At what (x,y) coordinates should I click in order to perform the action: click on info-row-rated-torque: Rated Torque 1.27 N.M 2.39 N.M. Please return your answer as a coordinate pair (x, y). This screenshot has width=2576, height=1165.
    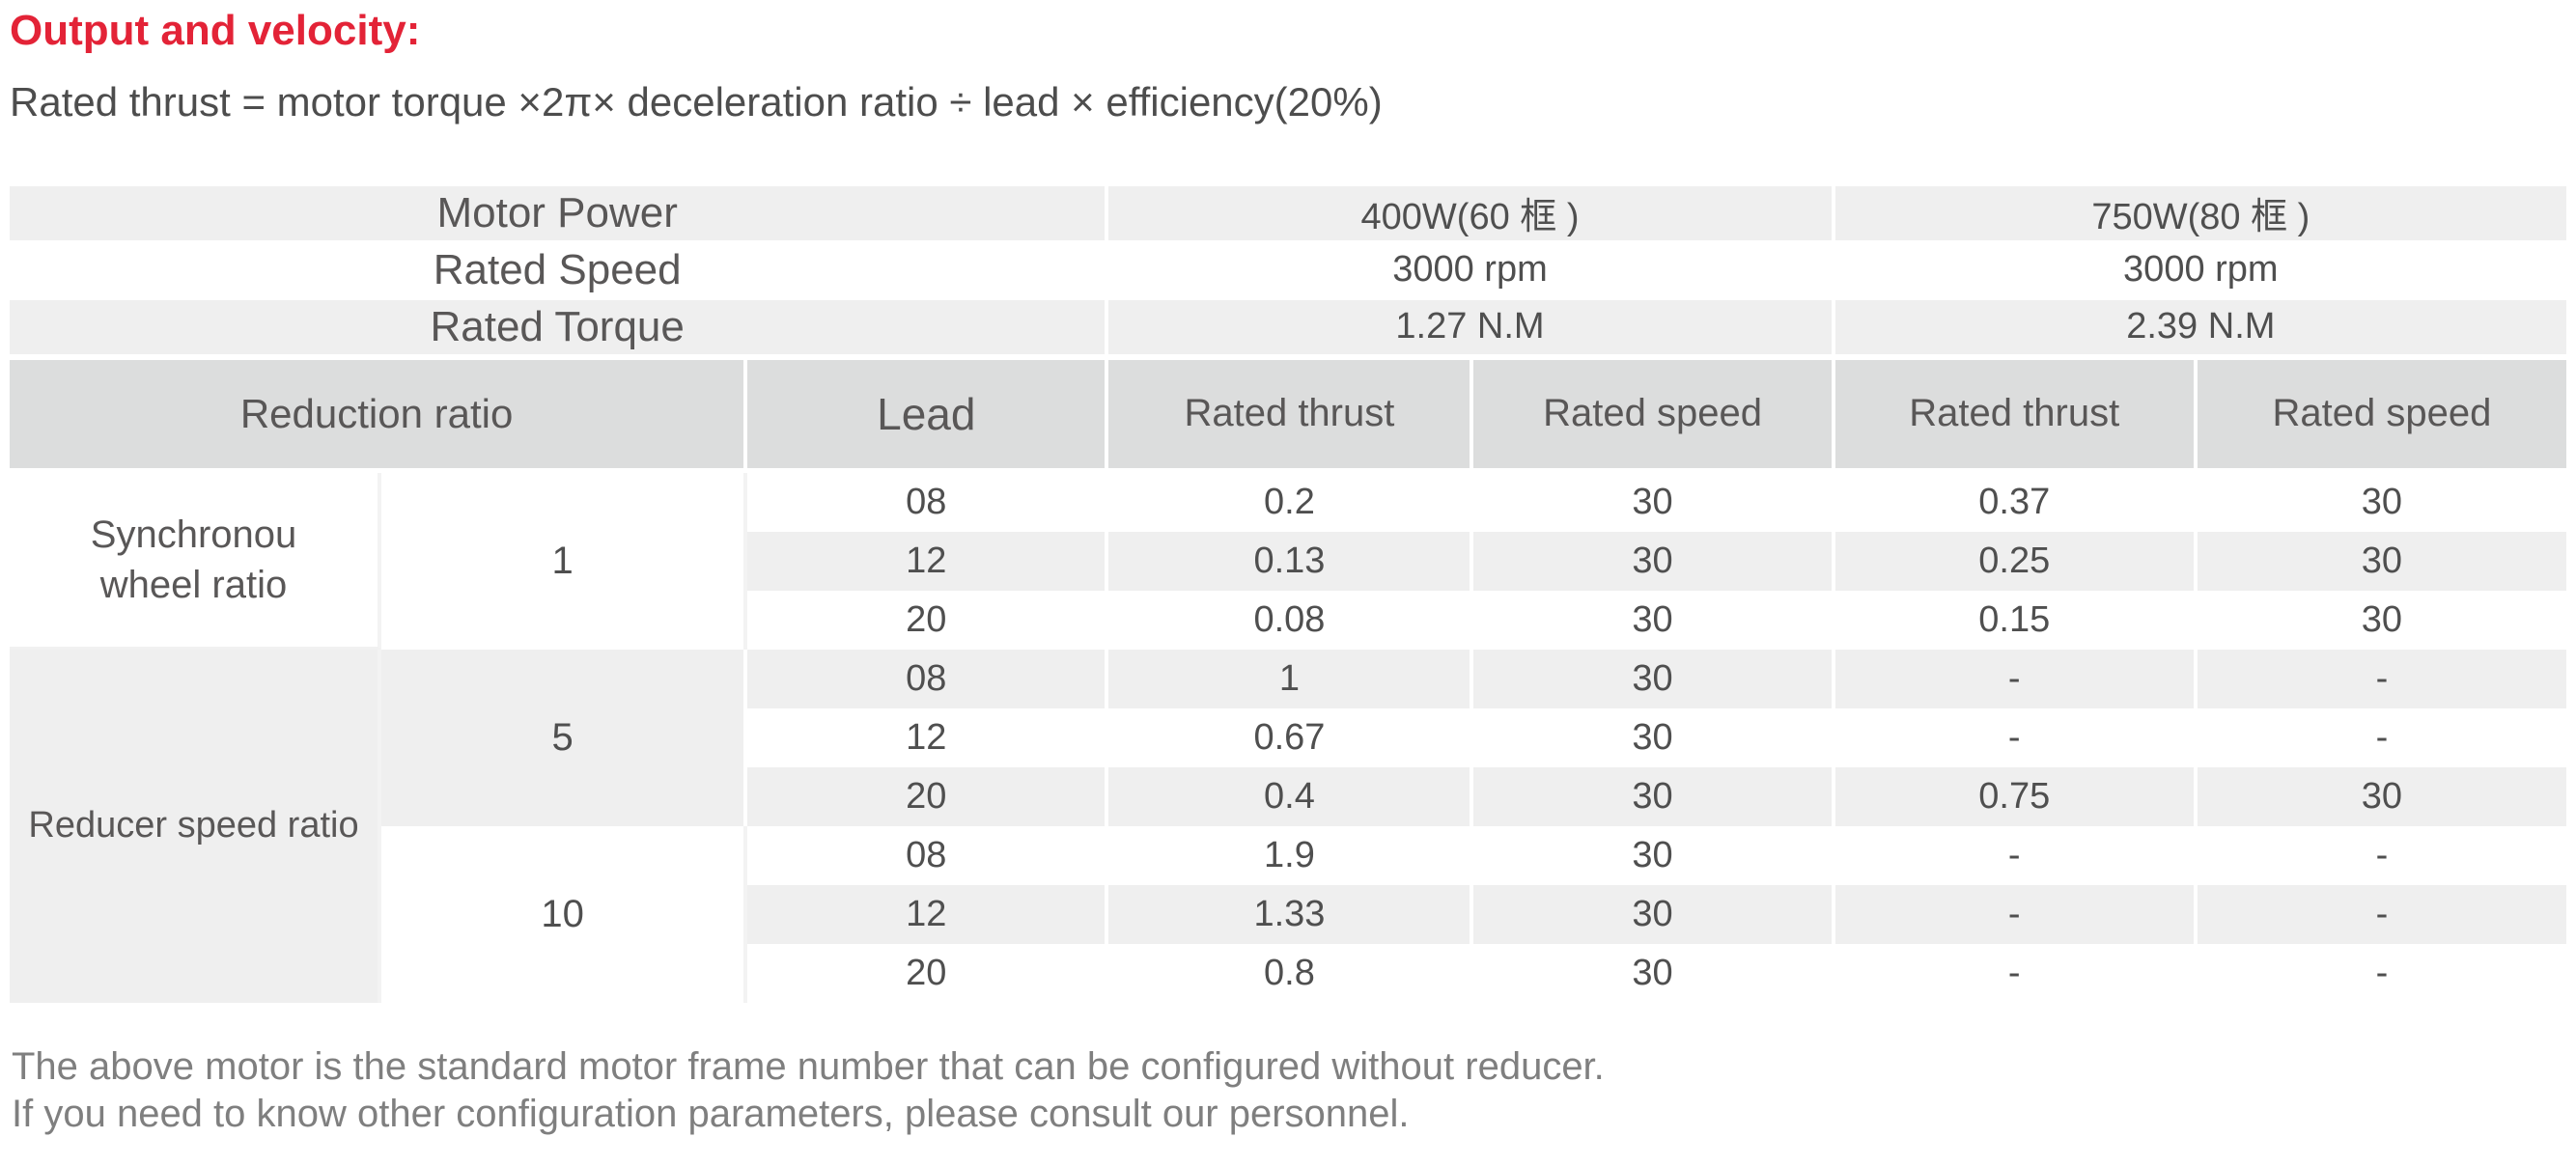
    Looking at the image, I should click on (1288, 329).